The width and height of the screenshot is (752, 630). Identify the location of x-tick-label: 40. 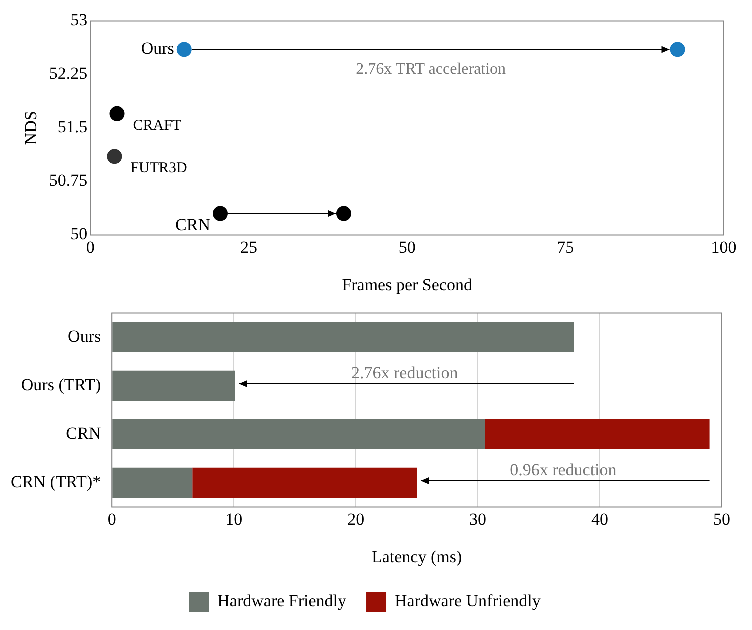
(600, 519).